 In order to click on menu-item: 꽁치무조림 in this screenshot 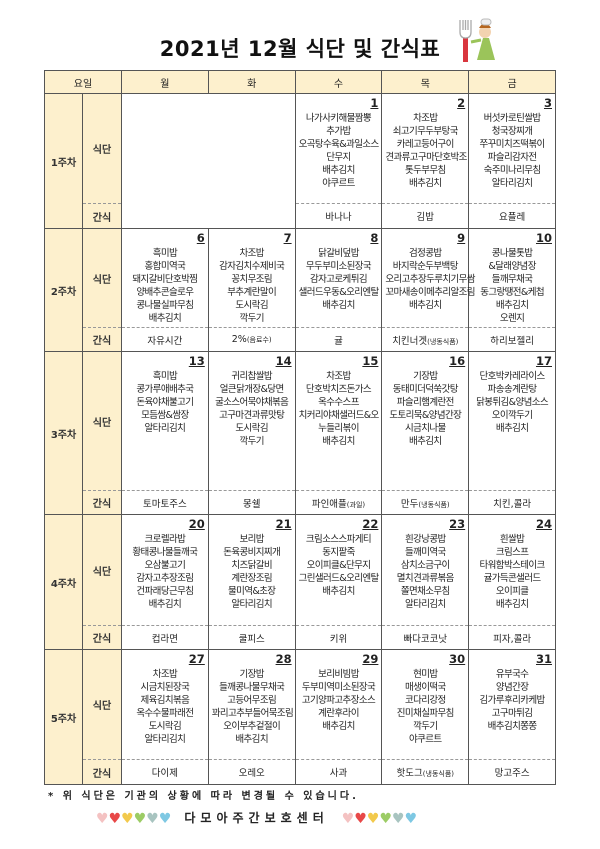, I will do `click(252, 279)`.